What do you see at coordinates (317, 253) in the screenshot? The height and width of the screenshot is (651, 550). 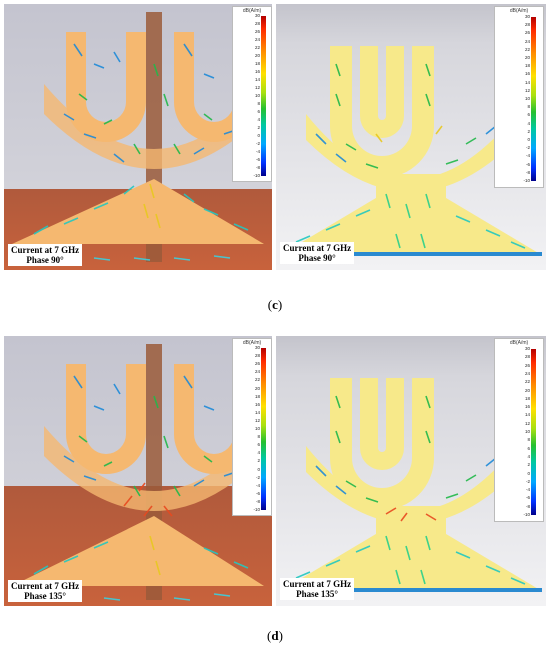 I see `panel-caption: Current at 7 GHz Phase 90°` at bounding box center [317, 253].